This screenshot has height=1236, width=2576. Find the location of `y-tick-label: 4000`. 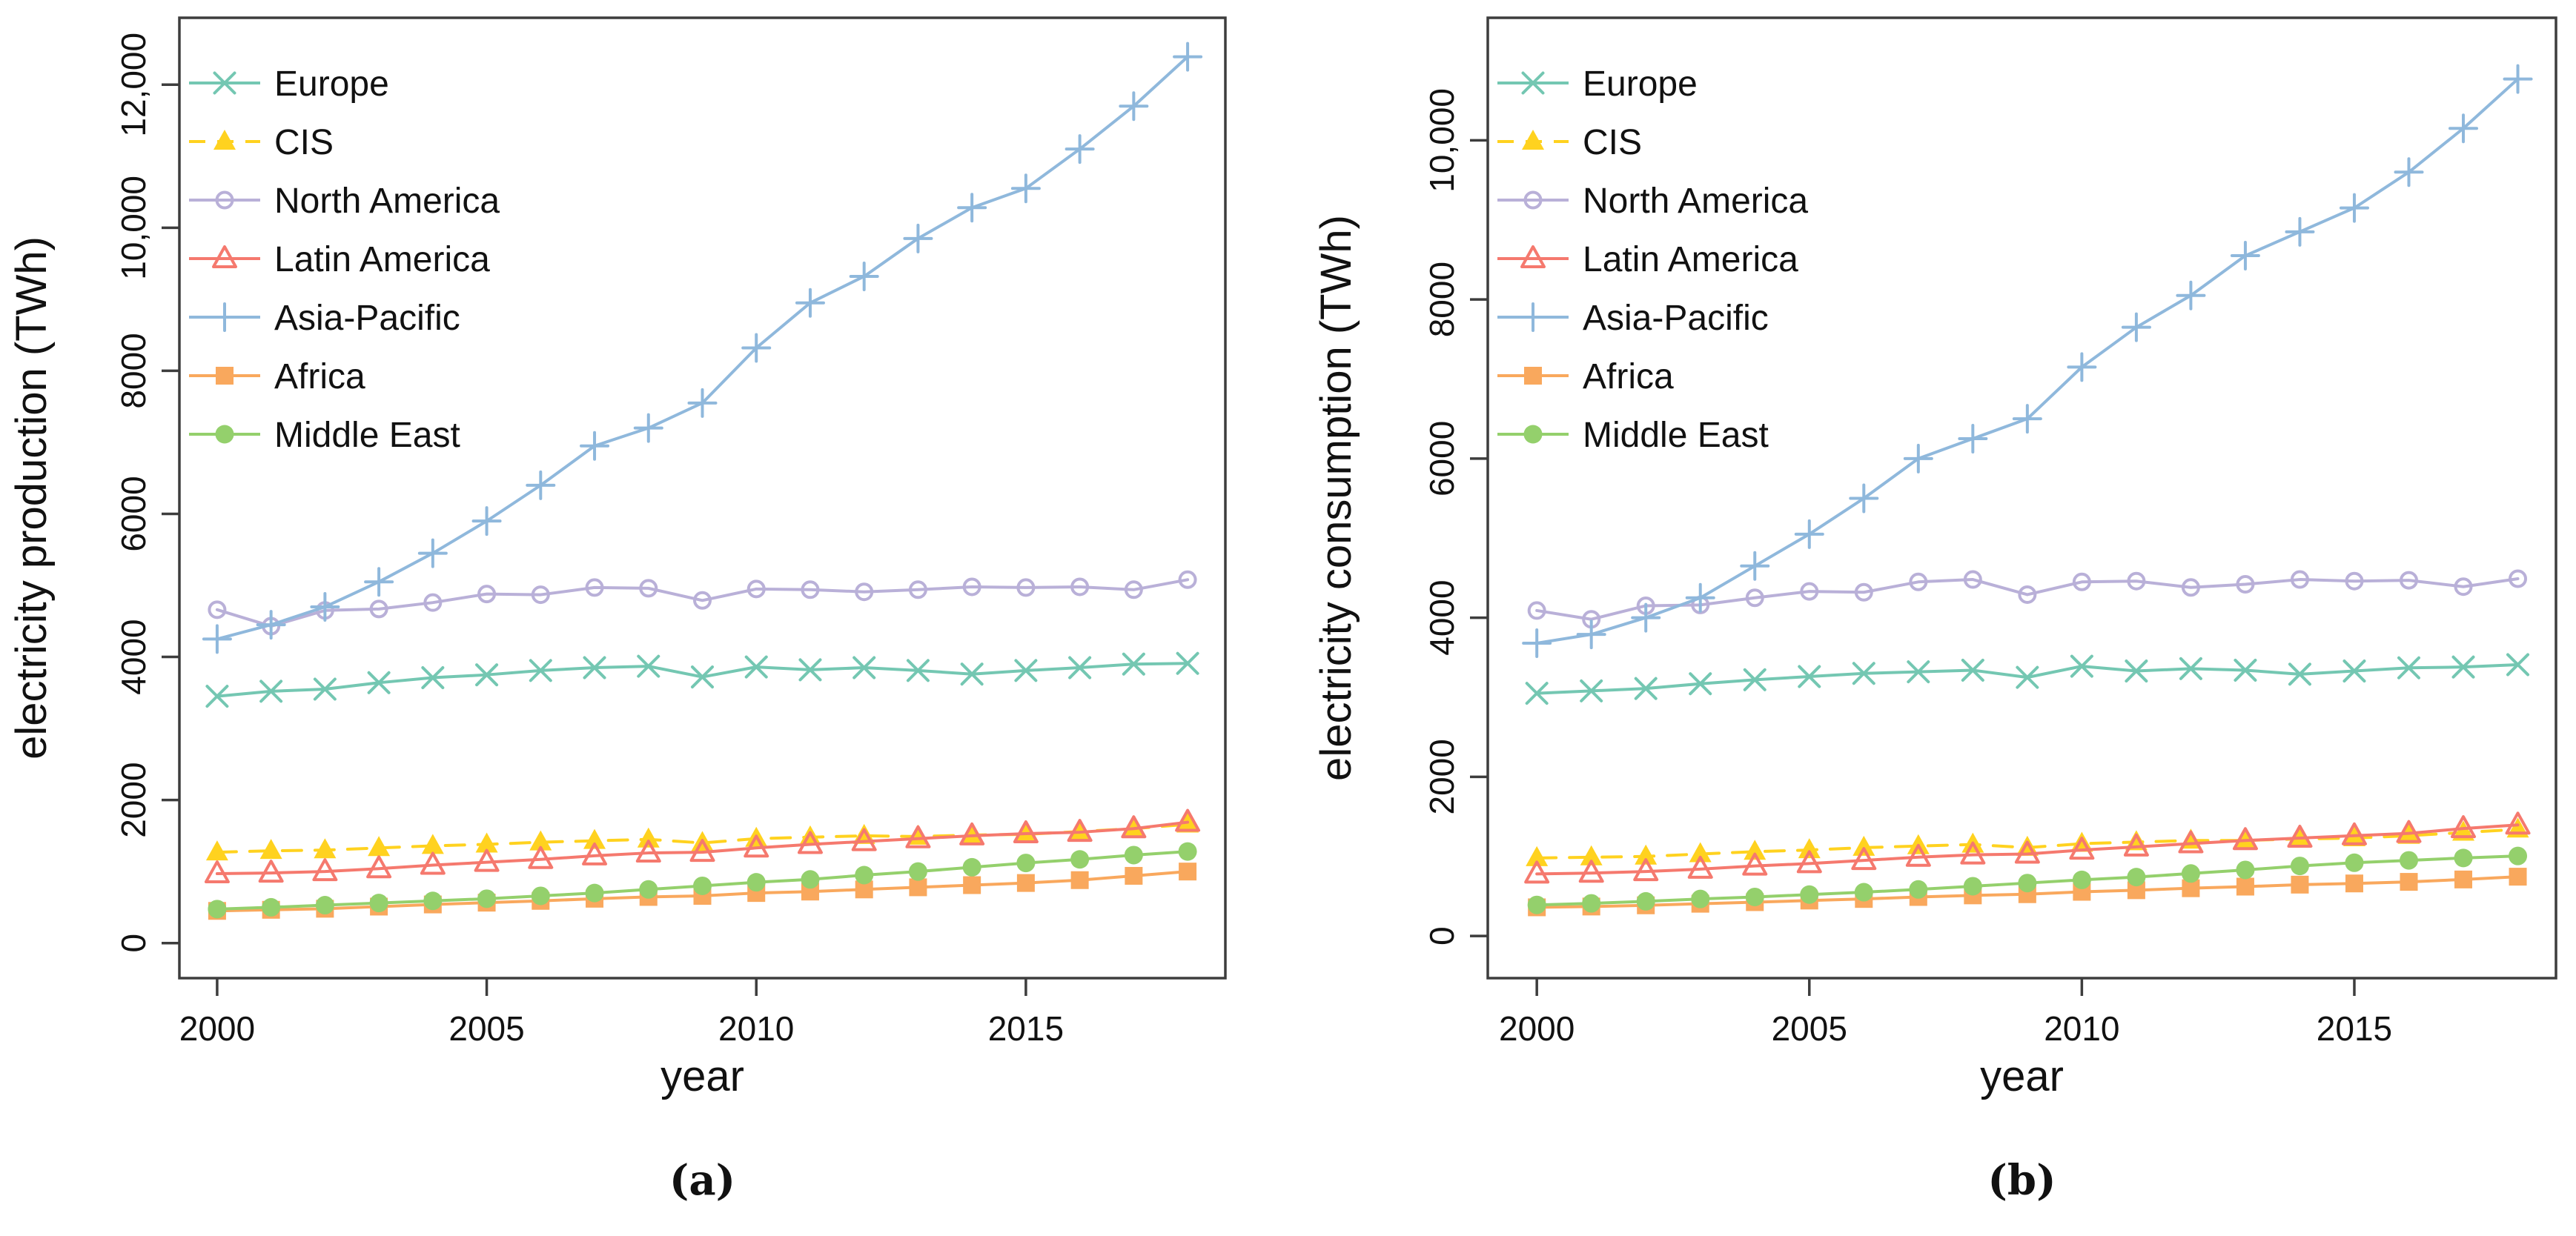

y-tick-label: 4000 is located at coordinates (1442, 617).